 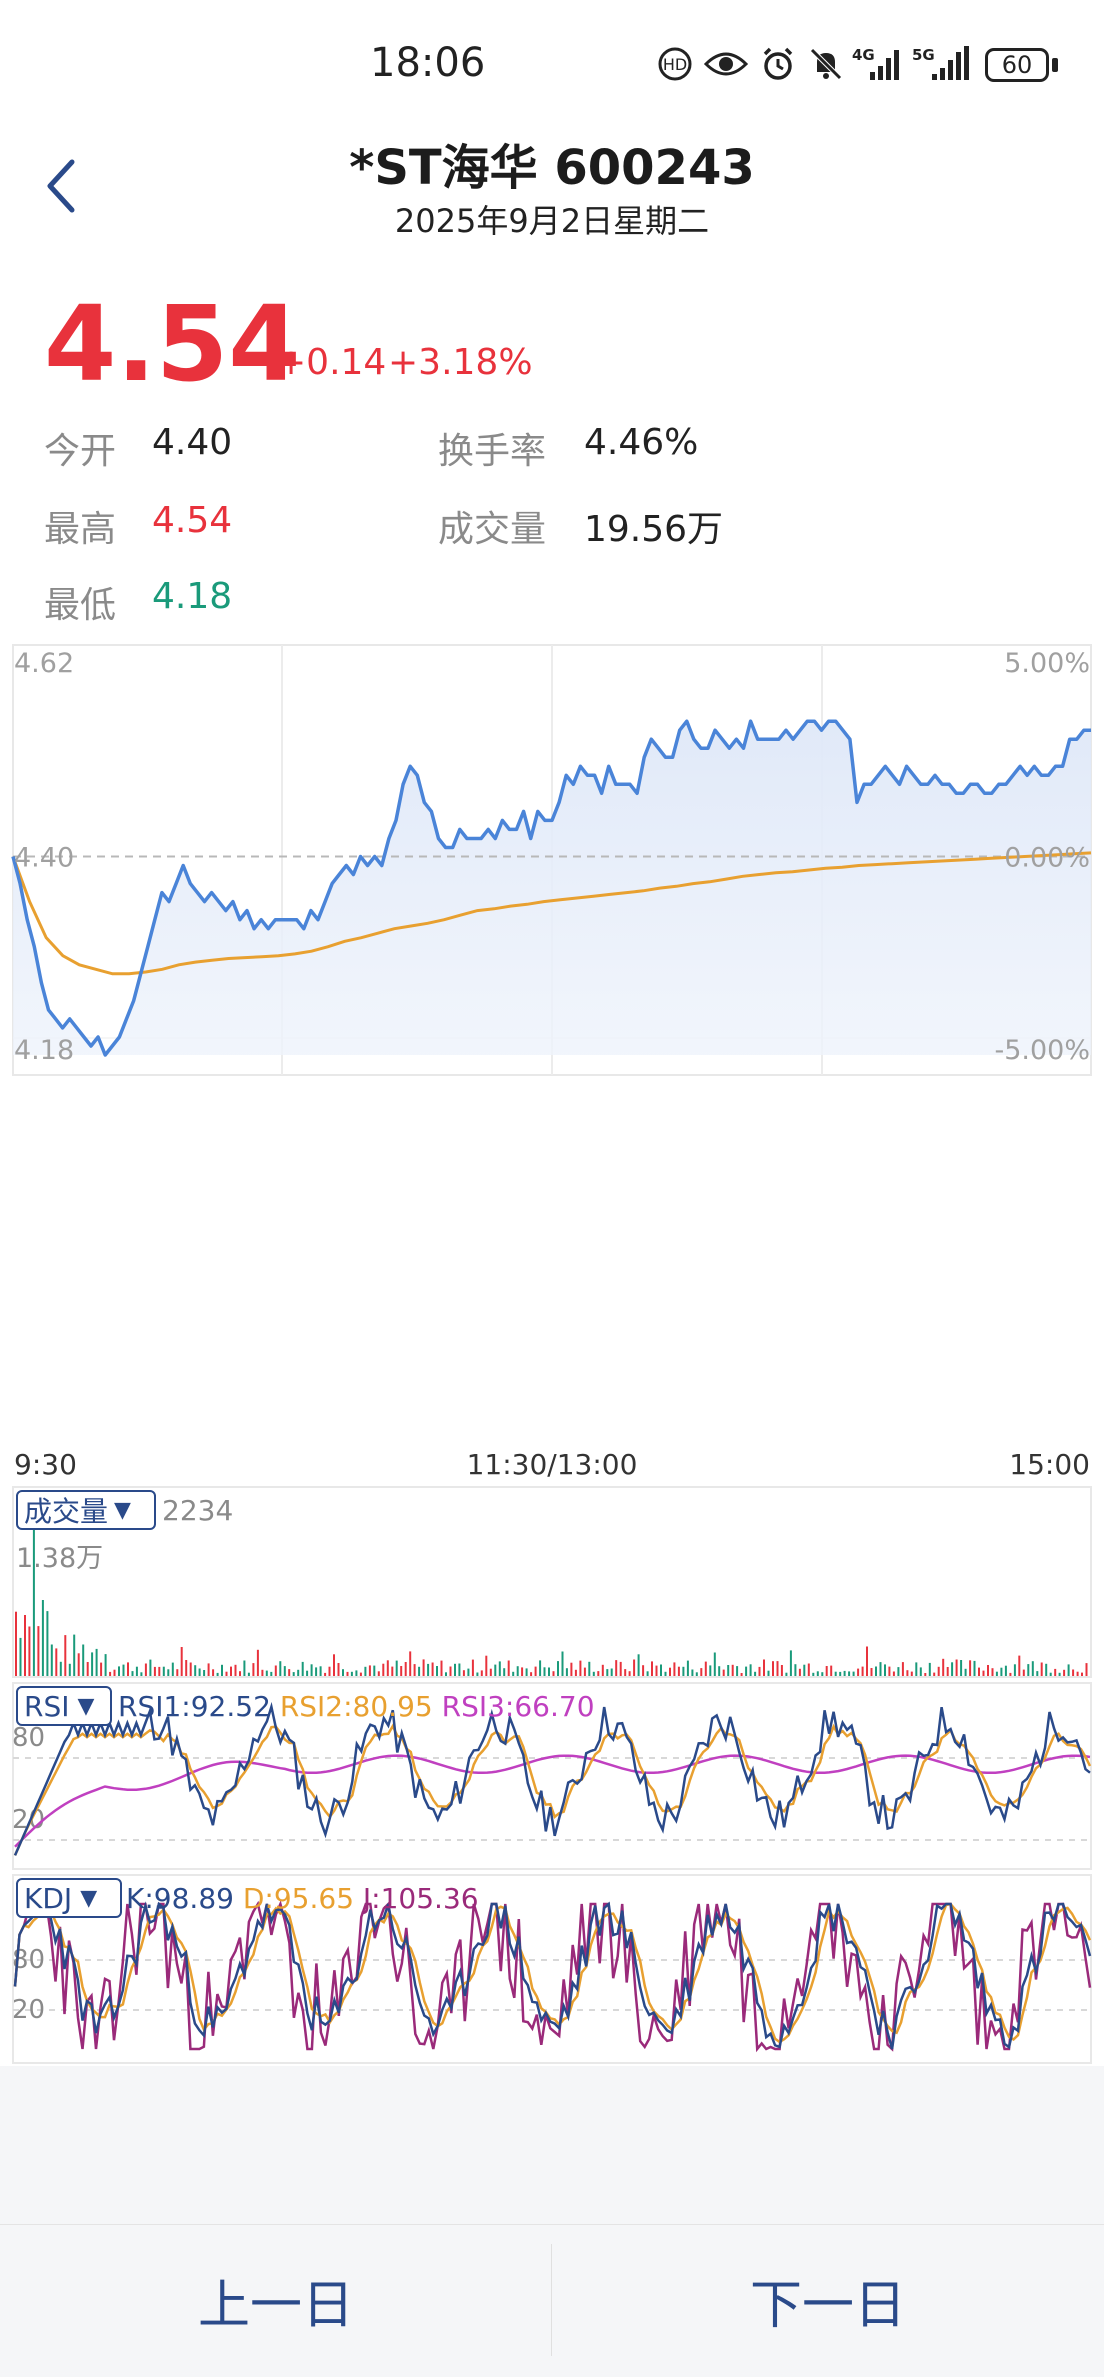 What do you see at coordinates (69, 1898) in the screenshot?
I see `kdj-indicator-selector: KDJ ▼` at bounding box center [69, 1898].